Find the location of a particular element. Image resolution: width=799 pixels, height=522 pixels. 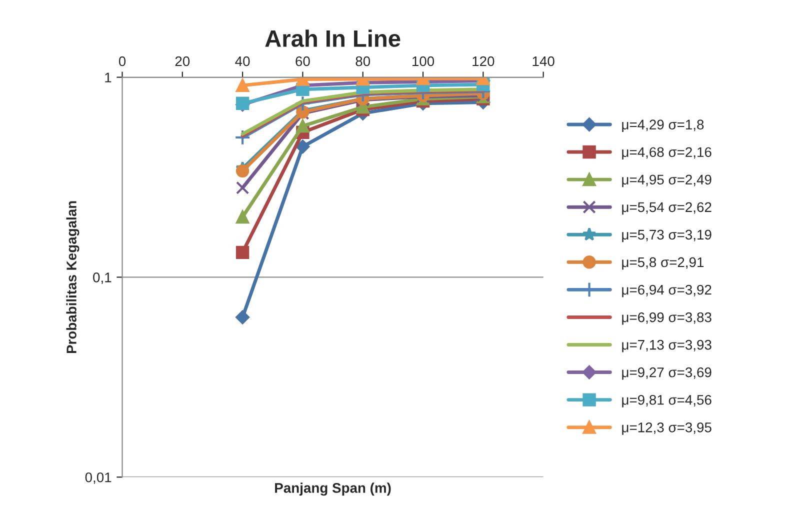

legend-label: μ=9,81 σ=4,56 is located at coordinates (667, 401).